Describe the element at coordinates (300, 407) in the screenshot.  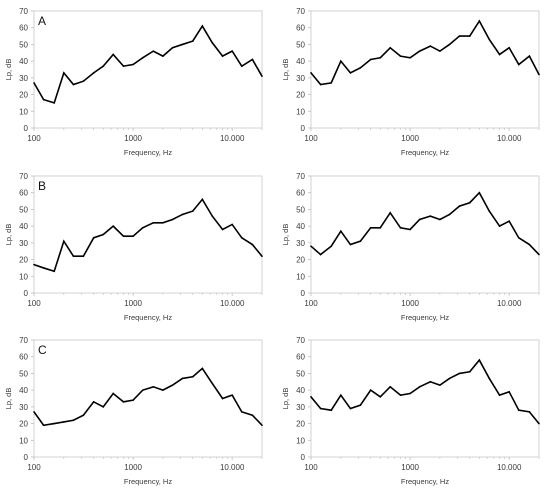
I see `y-tick-label: 30` at that location.